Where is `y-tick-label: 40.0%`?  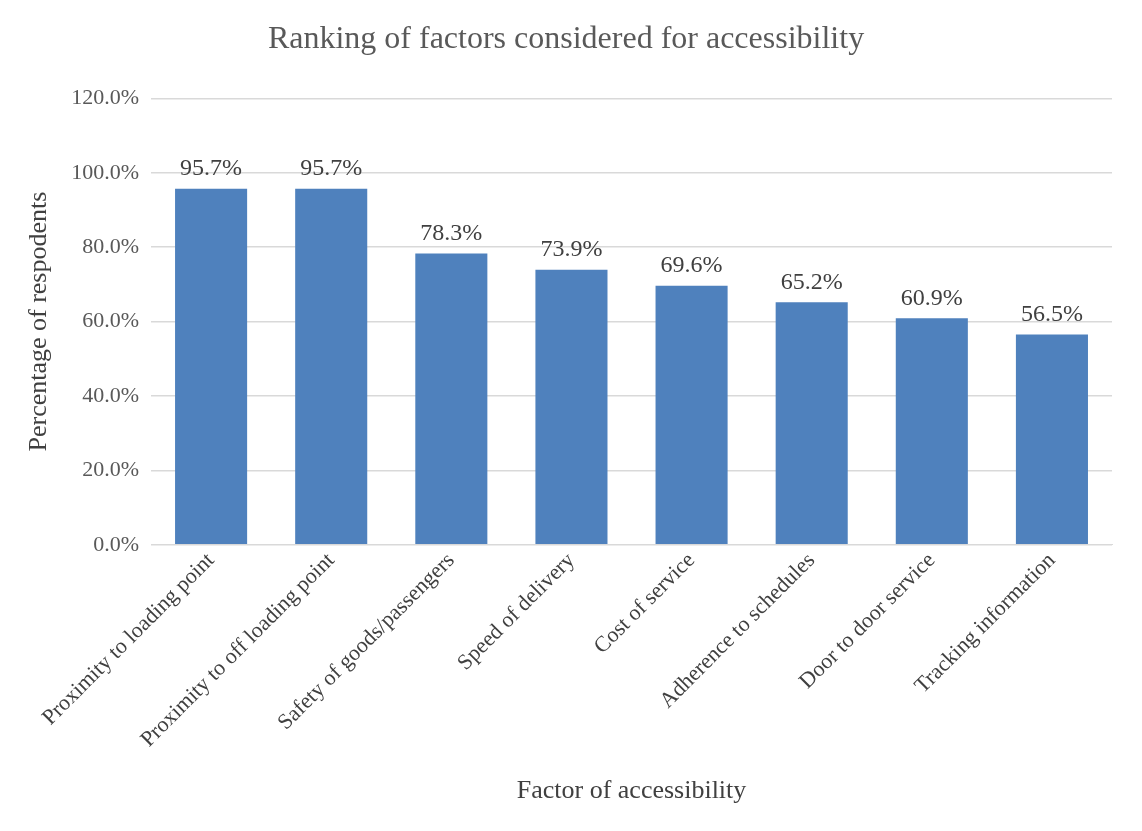 y-tick-label: 40.0% is located at coordinates (111, 394).